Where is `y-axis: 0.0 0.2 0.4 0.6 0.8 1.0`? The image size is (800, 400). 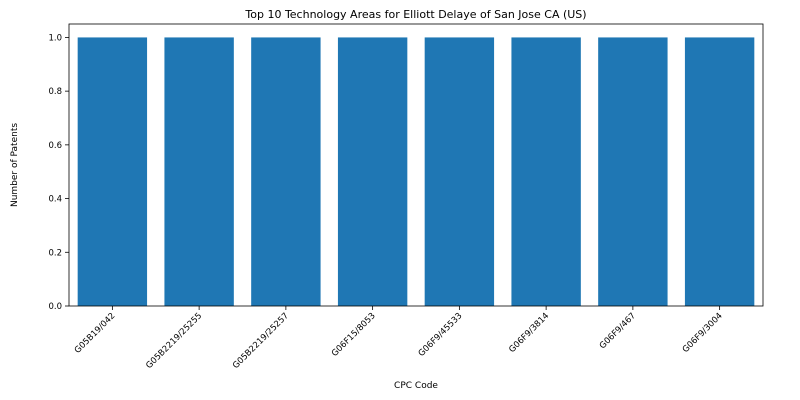 y-axis: 0.0 0.2 0.4 0.6 0.8 1.0 is located at coordinates (58, 172).